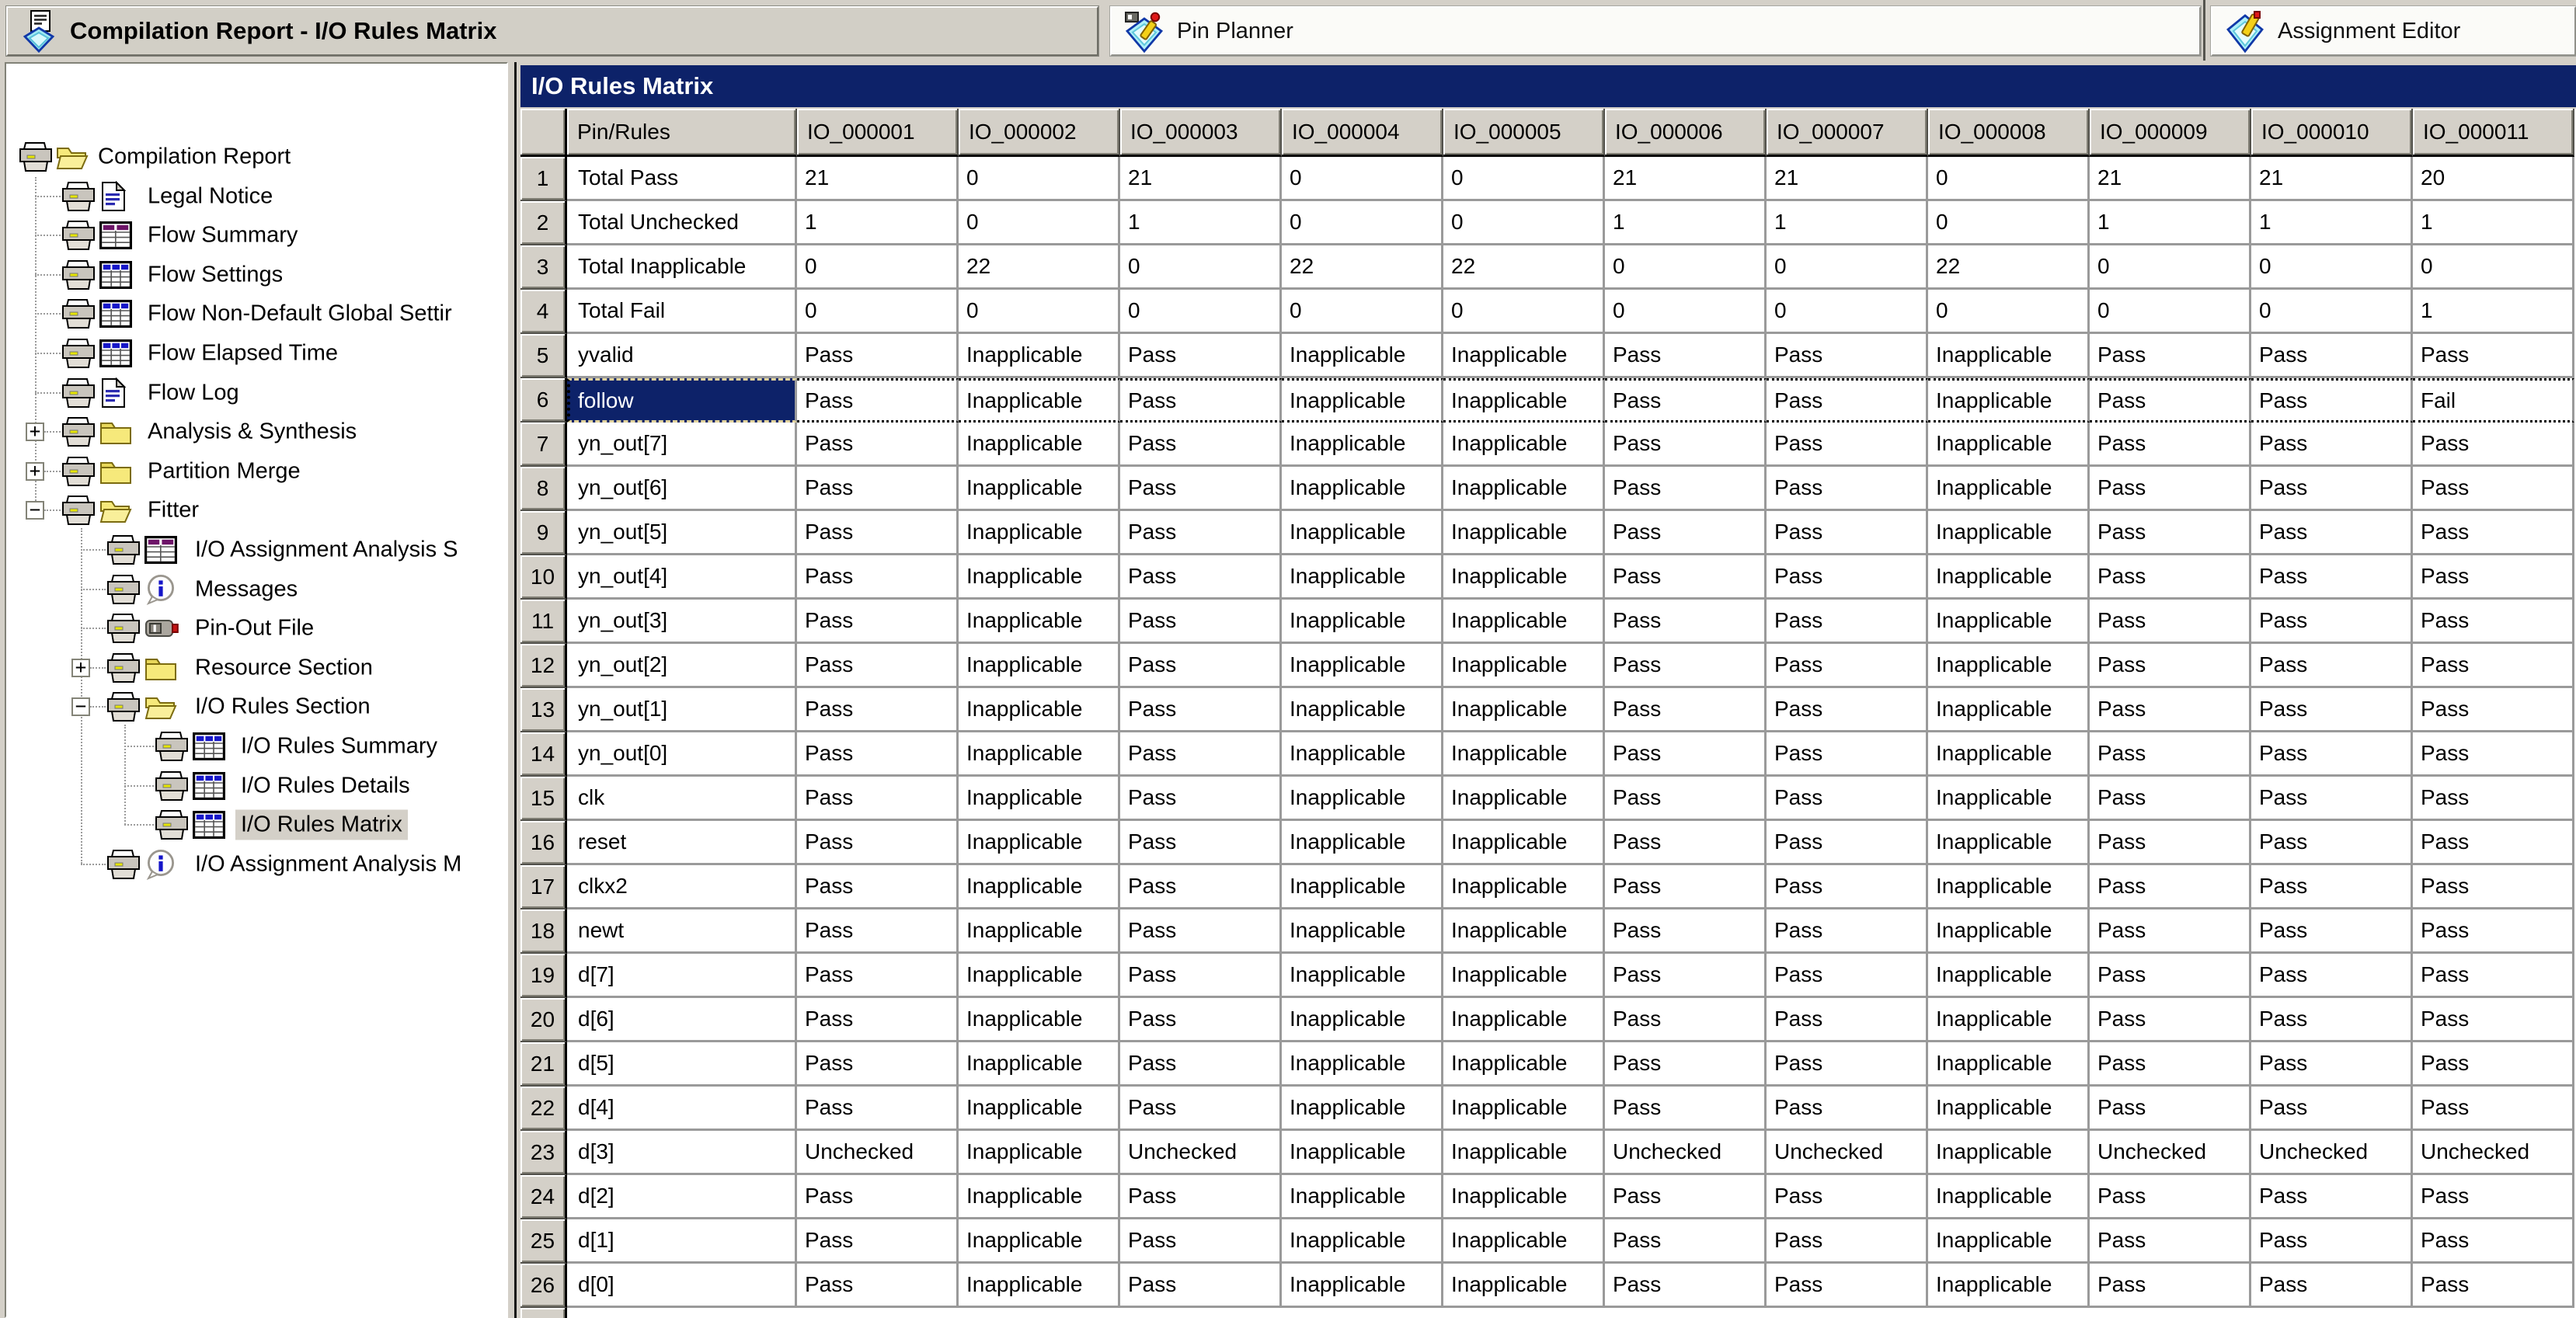 The image size is (2576, 1318). Describe the element at coordinates (243, 353) in the screenshot. I see `tree-item-label: Flow Elapsed Time` at that location.